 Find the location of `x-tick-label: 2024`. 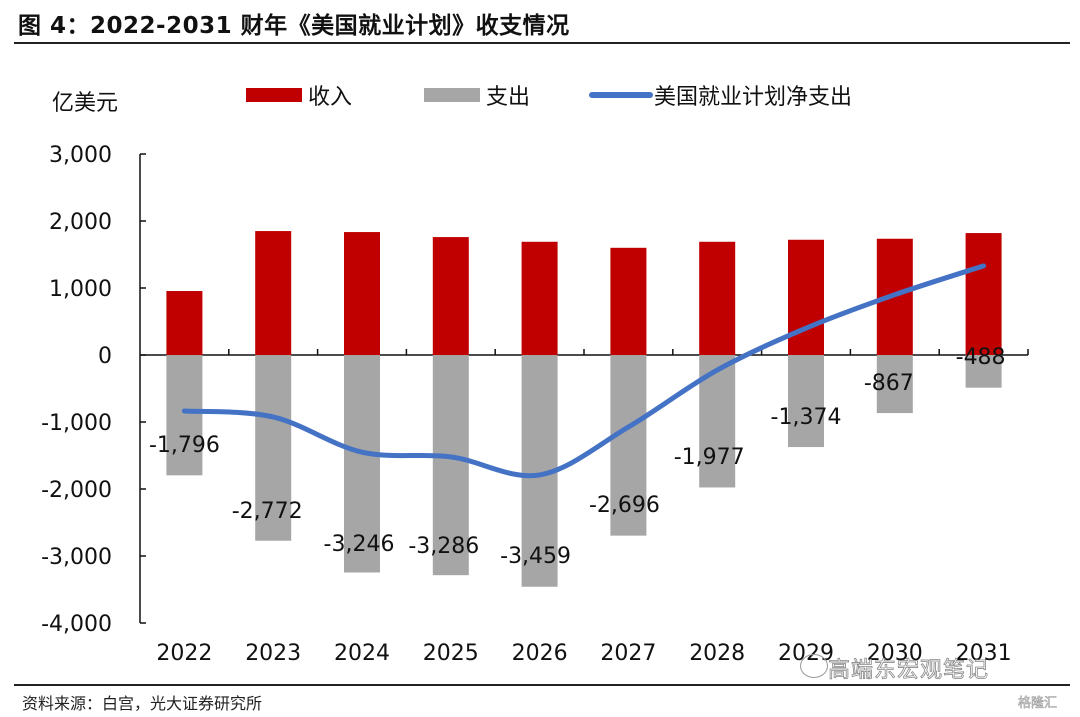

x-tick-label: 2024 is located at coordinates (362, 653).